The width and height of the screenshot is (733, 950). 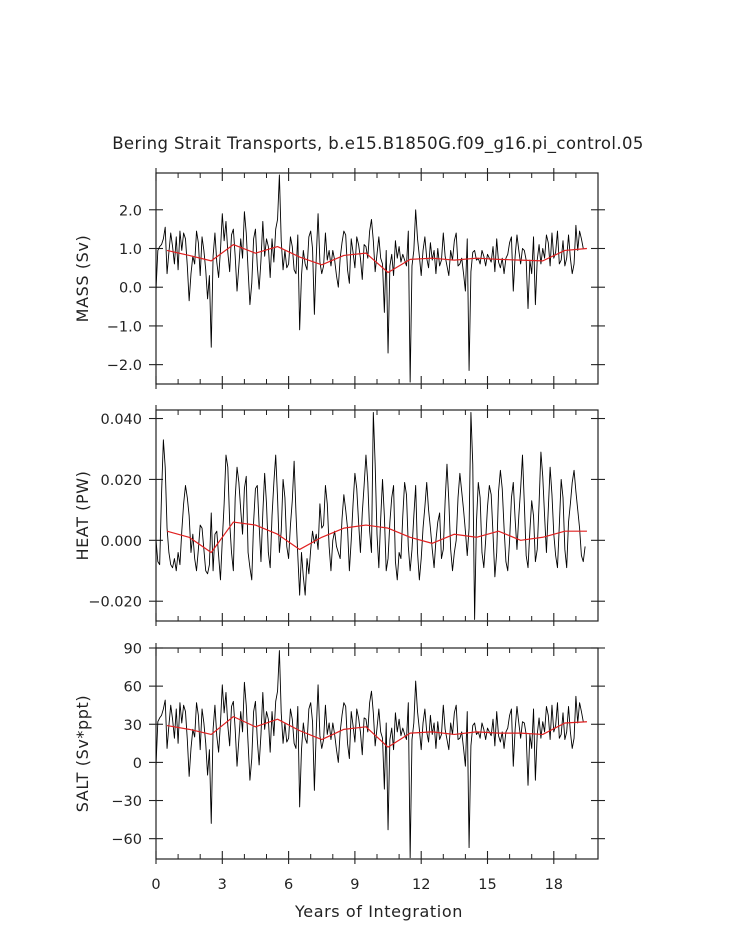 What do you see at coordinates (133, 726) in the screenshot?
I see `y-tick-label: 30` at bounding box center [133, 726].